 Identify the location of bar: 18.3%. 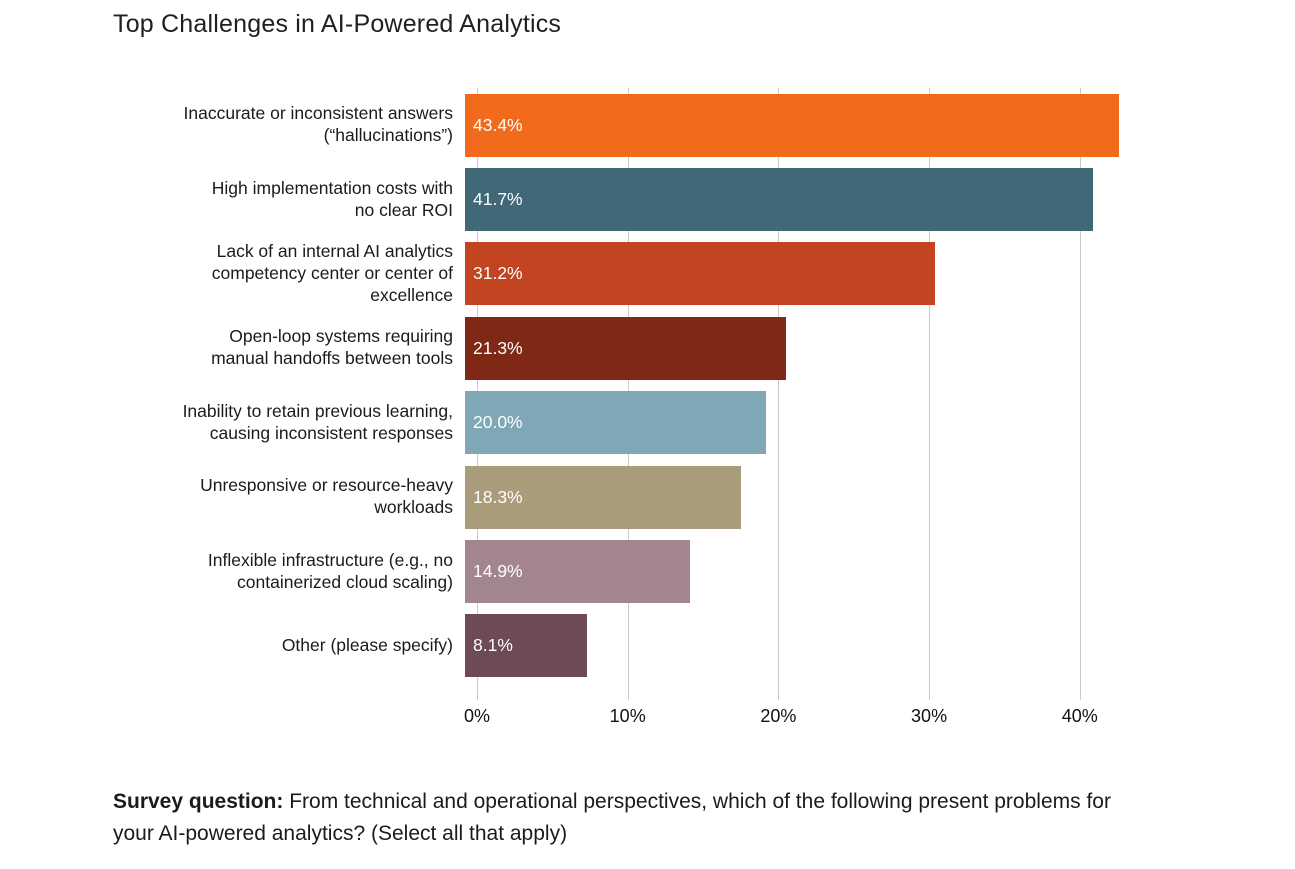
(603, 497).